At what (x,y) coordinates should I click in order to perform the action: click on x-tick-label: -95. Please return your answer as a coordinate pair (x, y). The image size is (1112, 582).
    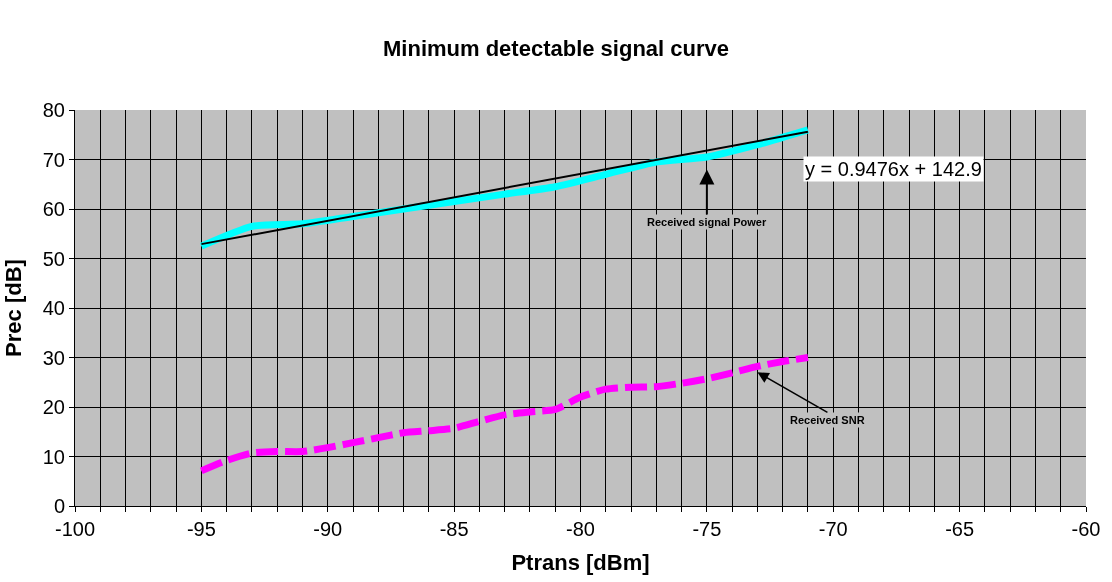
    Looking at the image, I should click on (201, 529).